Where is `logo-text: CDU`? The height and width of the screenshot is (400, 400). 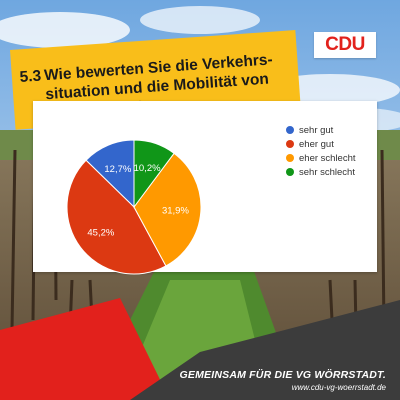 logo-text: CDU is located at coordinates (345, 44).